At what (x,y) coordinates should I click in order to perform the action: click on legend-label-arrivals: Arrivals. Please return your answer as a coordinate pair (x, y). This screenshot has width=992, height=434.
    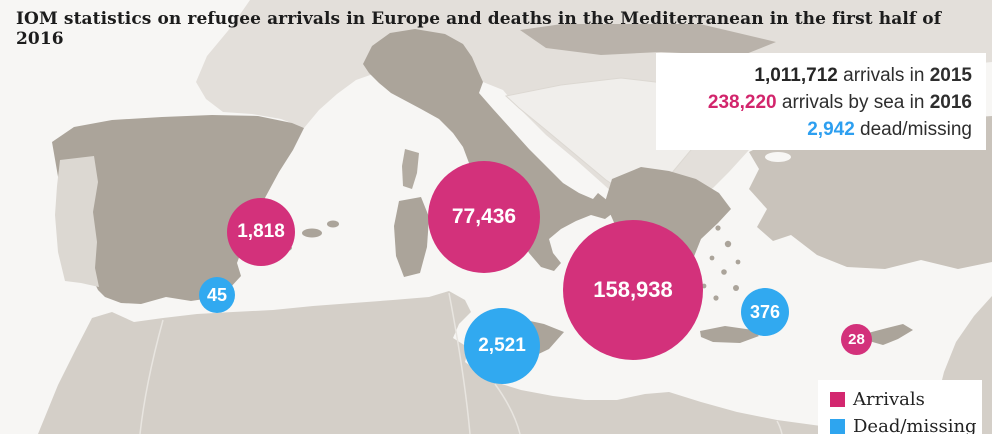
    Looking at the image, I should click on (889, 399).